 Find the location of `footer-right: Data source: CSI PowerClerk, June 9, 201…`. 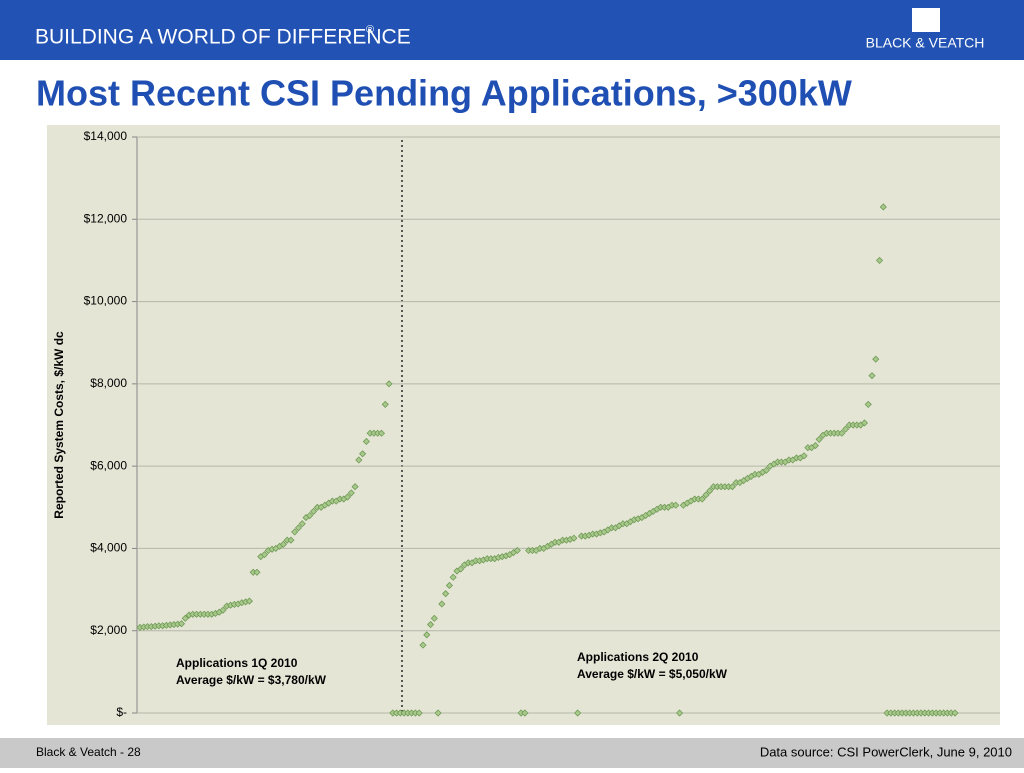

footer-right: Data source: CSI PowerClerk, June 9, 201… is located at coordinates (886, 751).